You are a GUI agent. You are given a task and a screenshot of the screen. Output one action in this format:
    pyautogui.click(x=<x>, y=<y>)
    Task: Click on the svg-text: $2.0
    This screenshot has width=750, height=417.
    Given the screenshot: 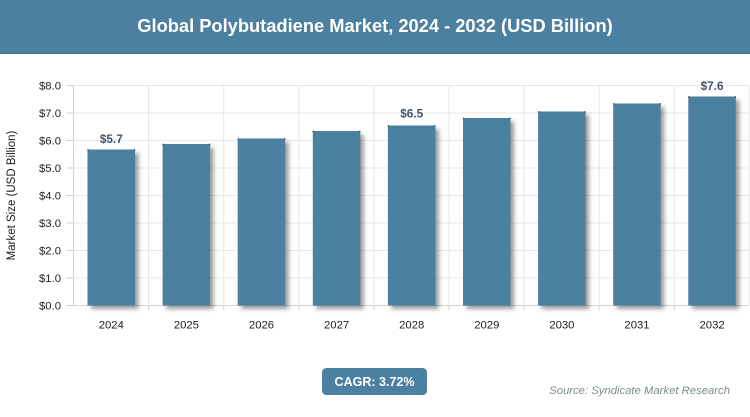 What is the action you would take?
    pyautogui.click(x=50, y=252)
    